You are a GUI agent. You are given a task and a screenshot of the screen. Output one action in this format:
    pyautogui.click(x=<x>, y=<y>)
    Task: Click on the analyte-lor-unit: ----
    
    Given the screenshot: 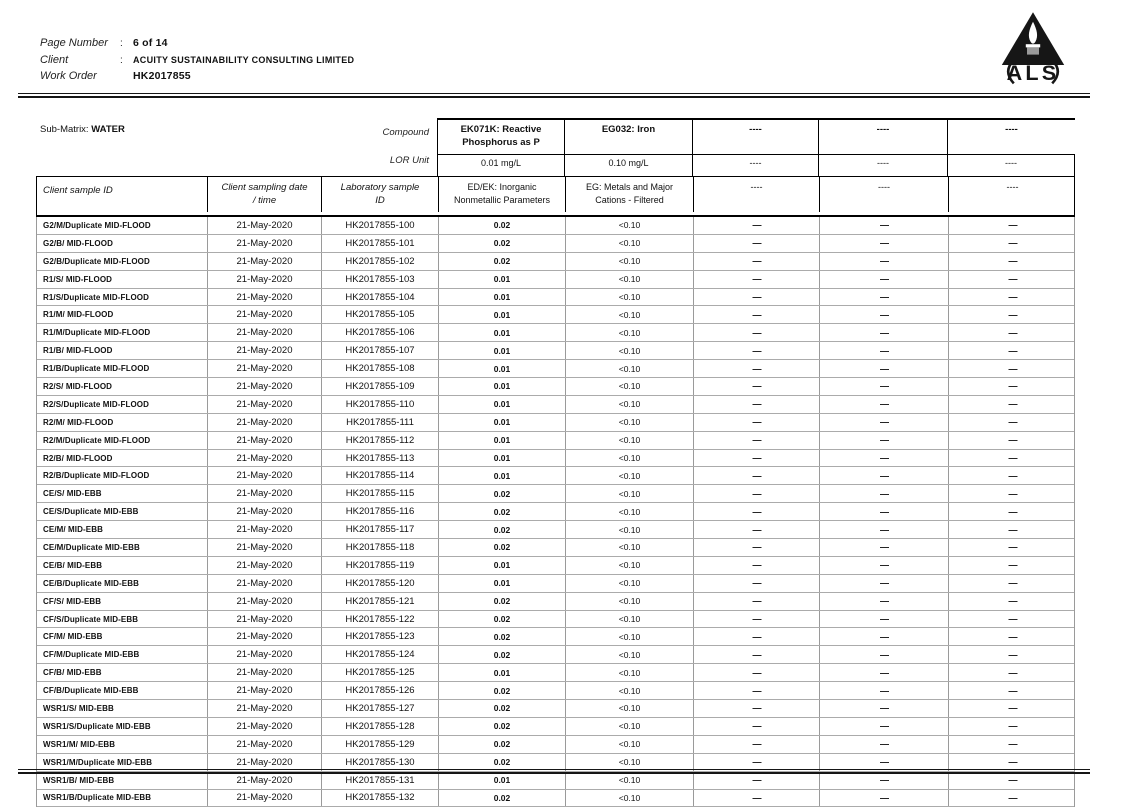 What is the action you would take?
    pyautogui.click(x=755, y=165)
    